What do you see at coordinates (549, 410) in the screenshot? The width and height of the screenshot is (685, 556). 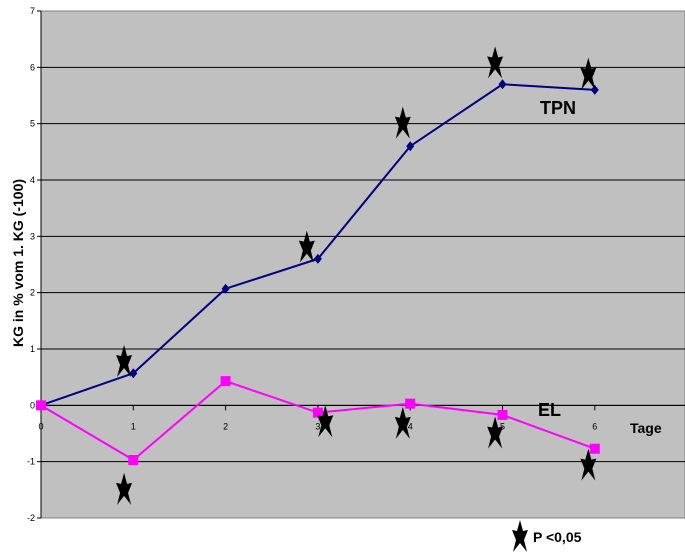 I see `series-label-el: EL` at bounding box center [549, 410].